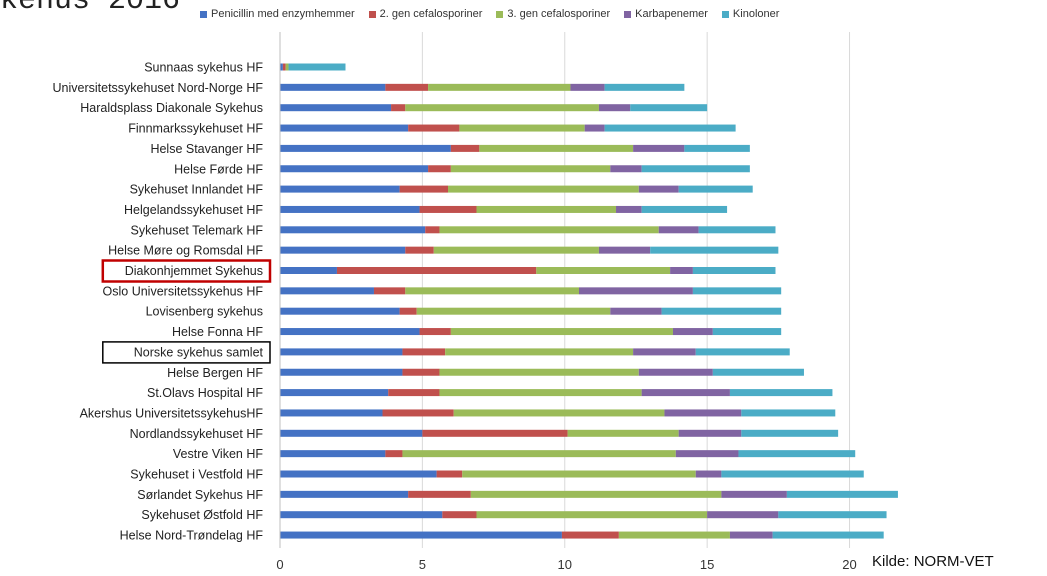 The width and height of the screenshot is (1047, 576). Describe the element at coordinates (666, 14) in the screenshot. I see `legend-item: Karbapenemer` at that location.